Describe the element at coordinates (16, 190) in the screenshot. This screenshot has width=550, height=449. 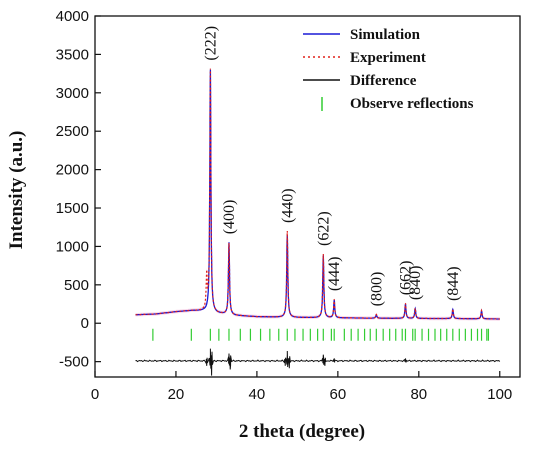
I see `y-axis-title: Intensity (a.u.)` at that location.